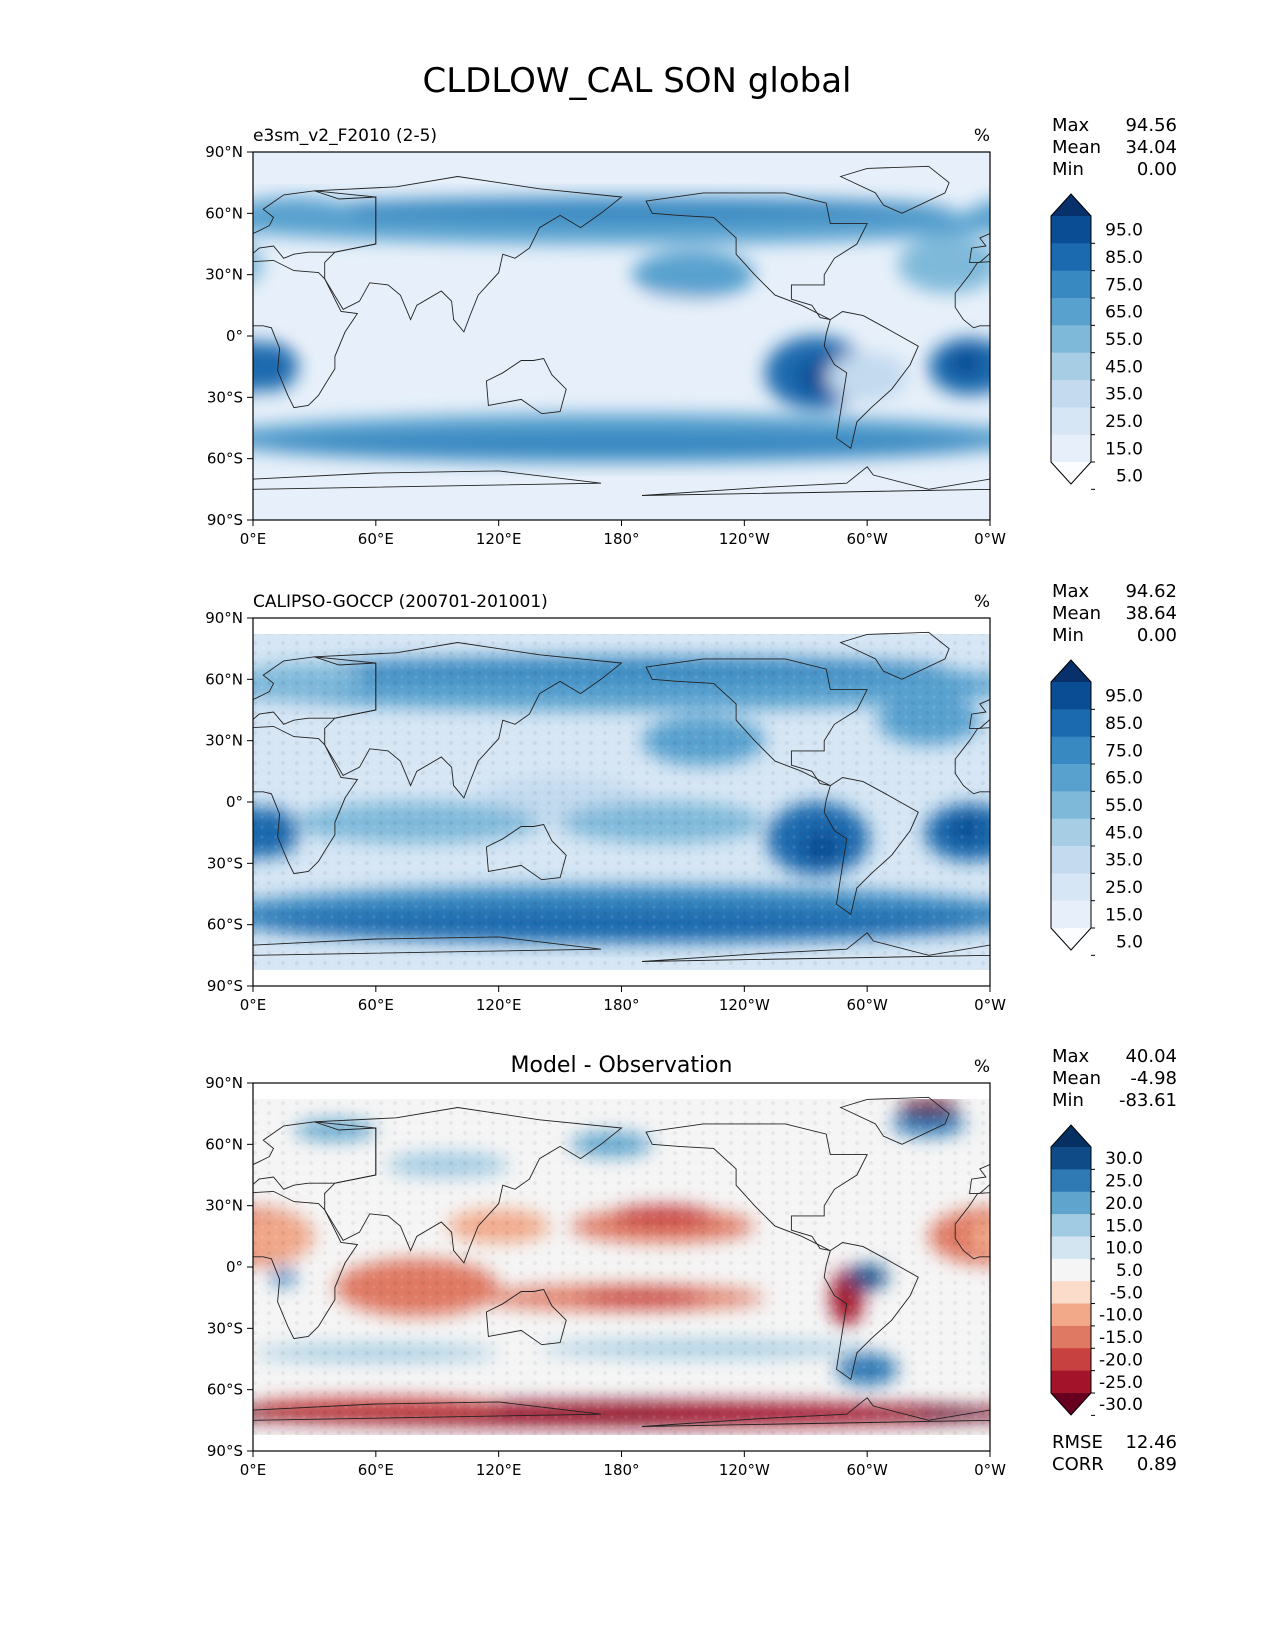 The image size is (1275, 1650). I want to click on extra-stat-value: 12.46, so click(1151, 1442).